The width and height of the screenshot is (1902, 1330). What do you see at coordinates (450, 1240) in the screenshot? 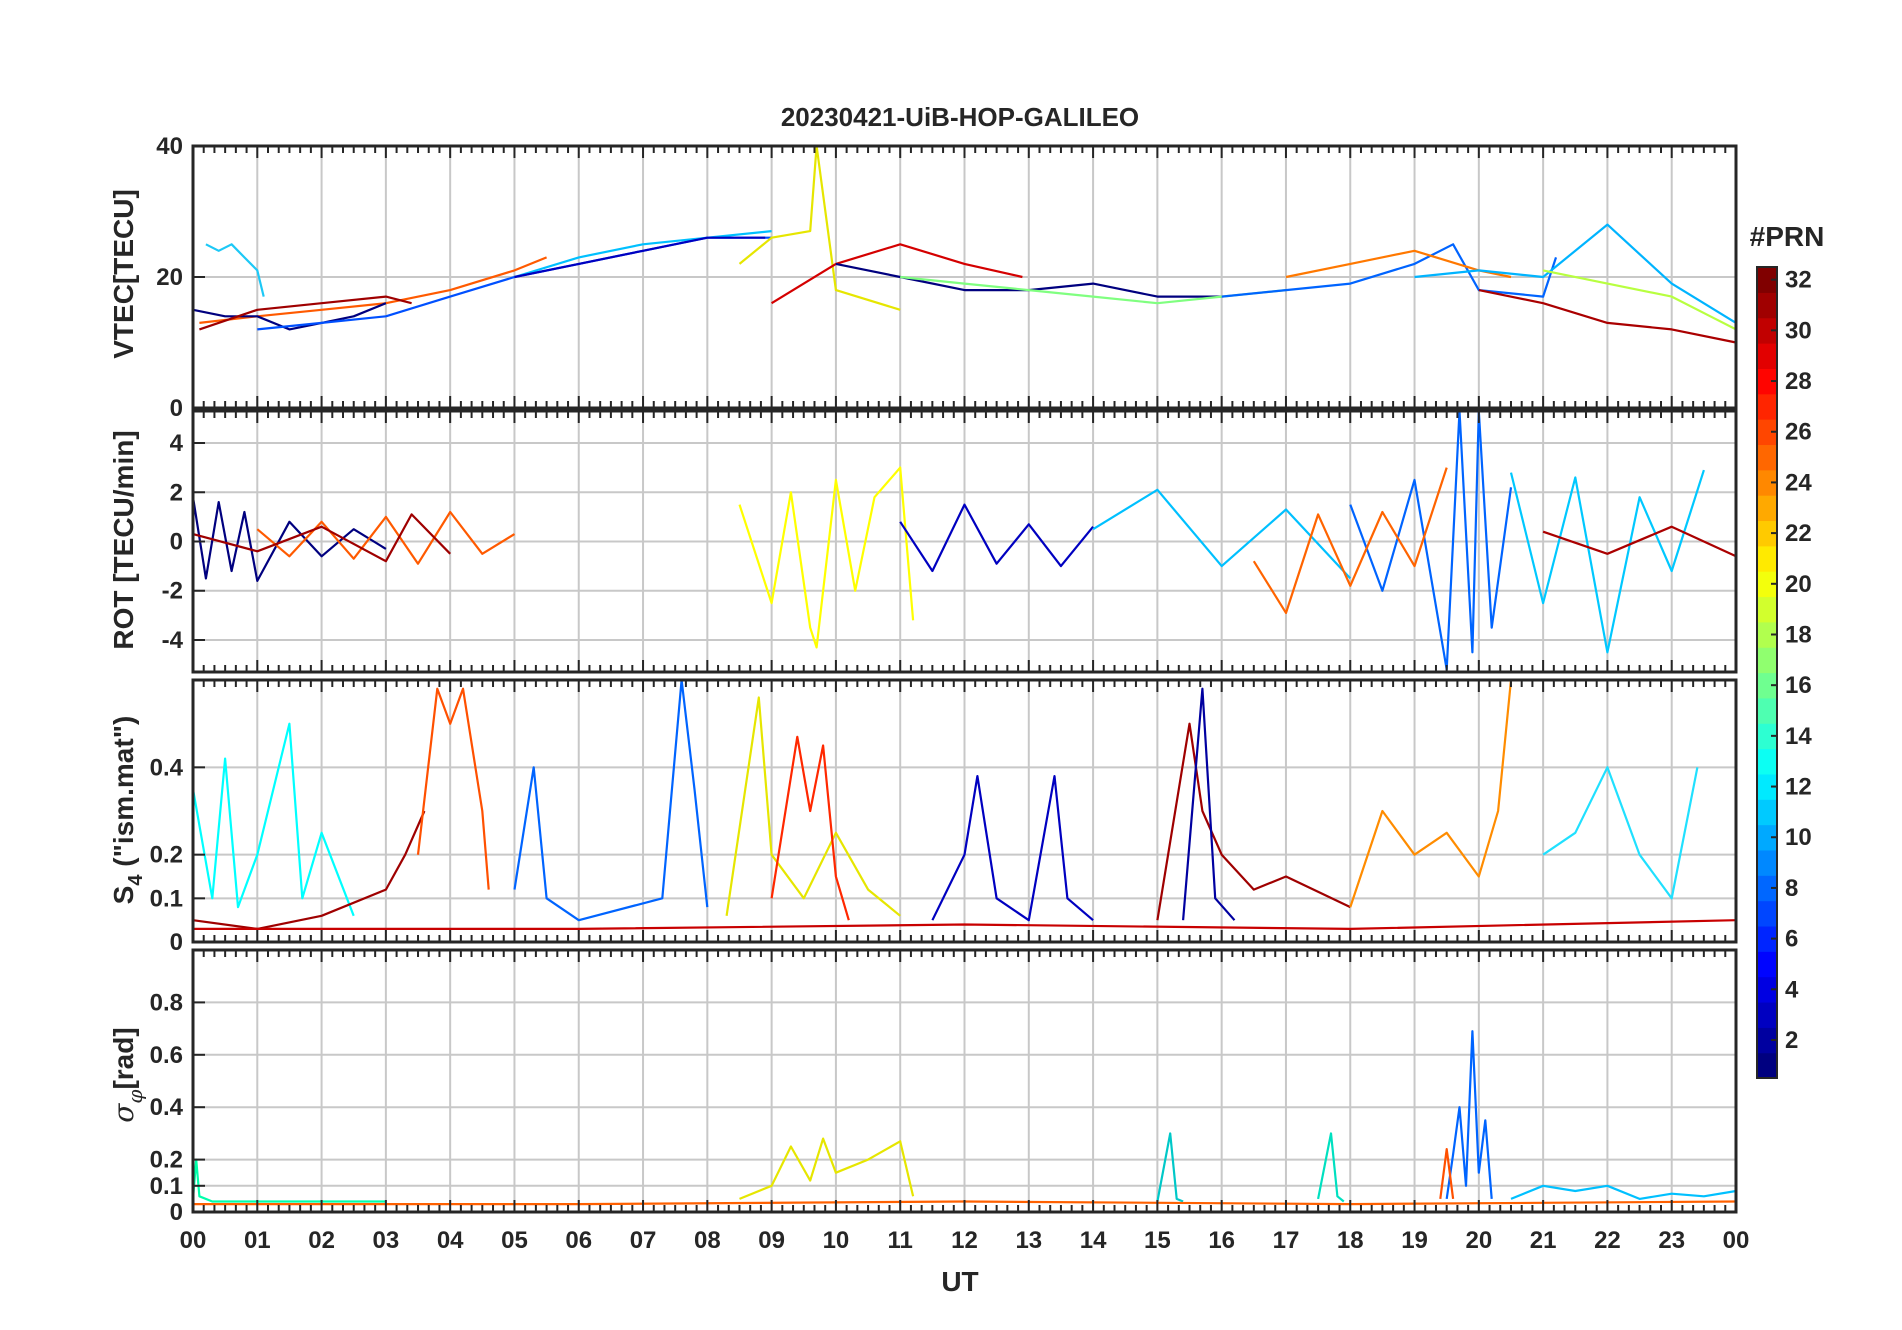
I see `x-tick-label: 04` at bounding box center [450, 1240].